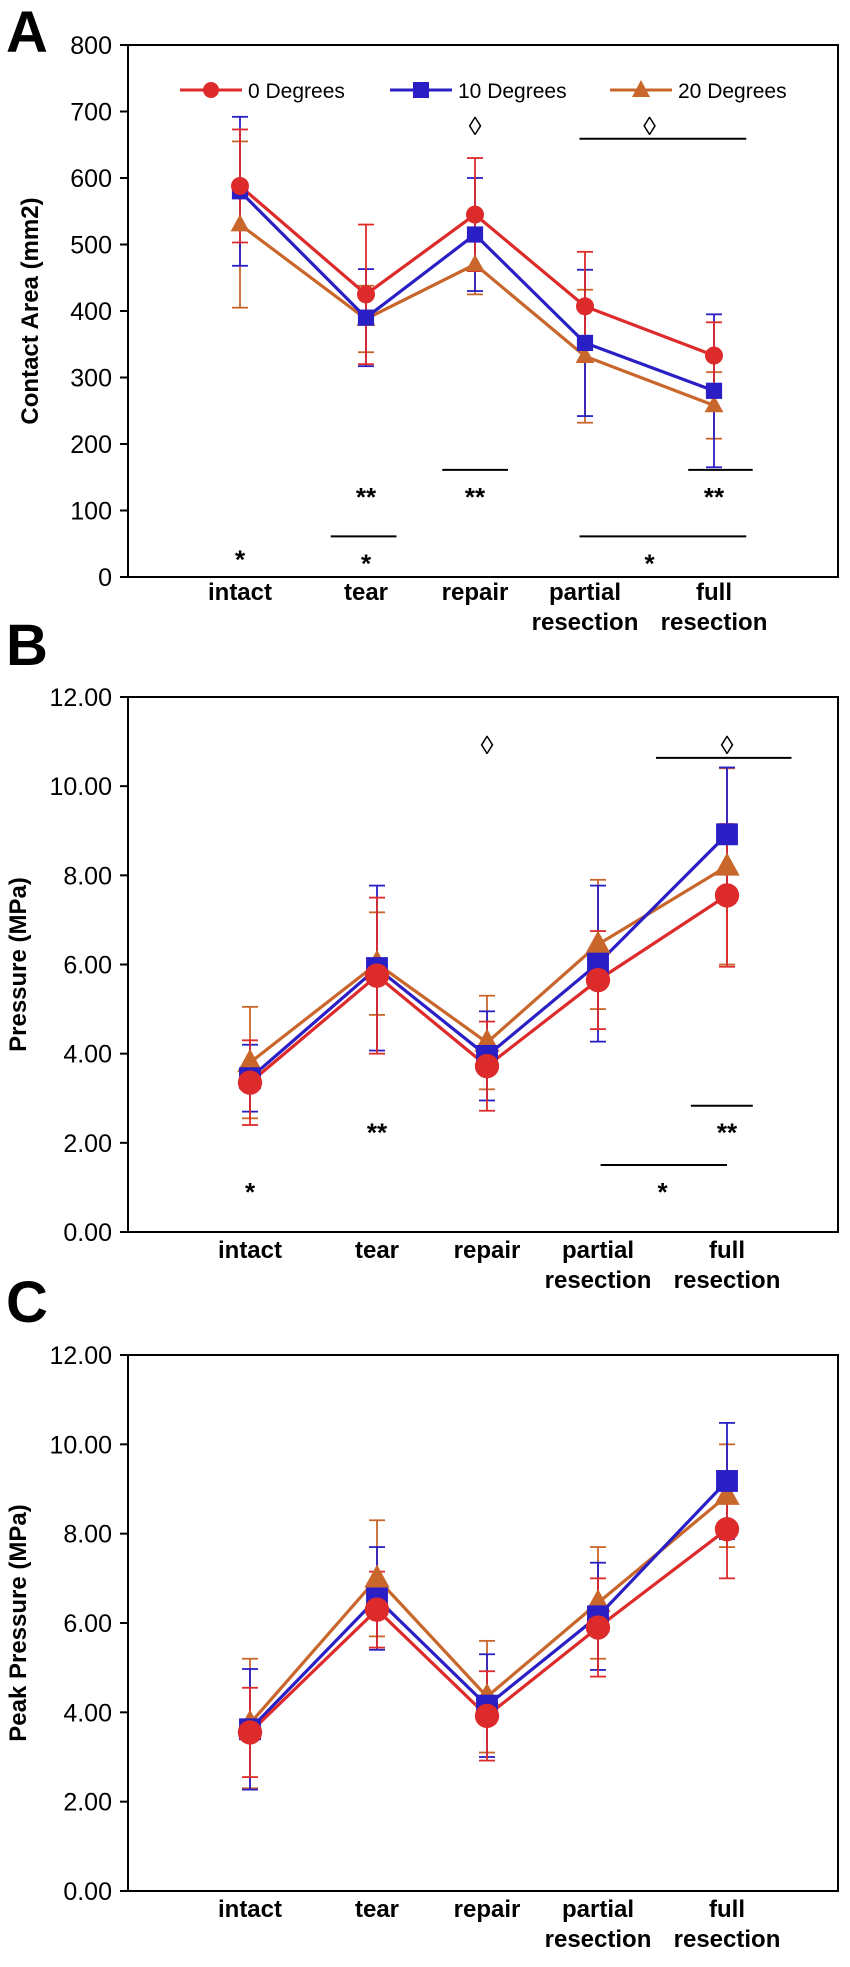  I want to click on y-axis-label: Contact Area (mm2), so click(30, 310).